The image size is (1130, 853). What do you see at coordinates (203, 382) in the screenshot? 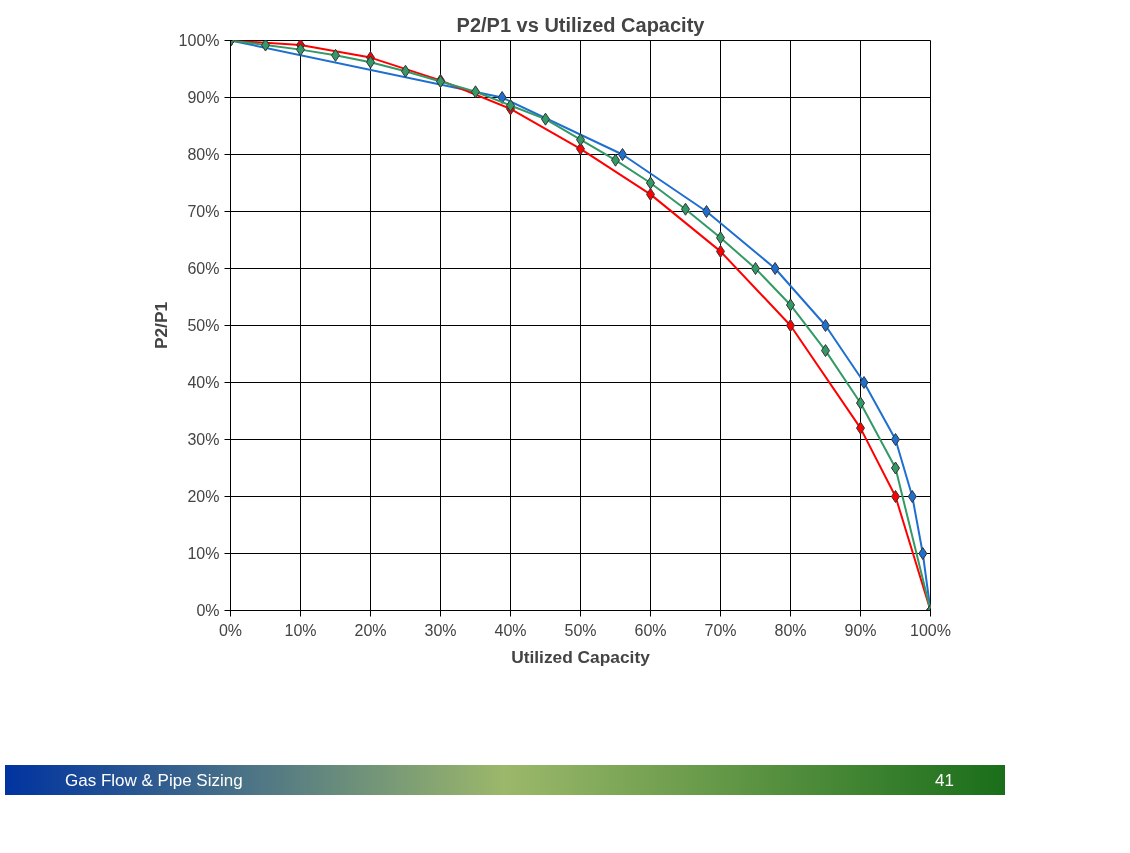
I see `y-tick-label: 40%` at bounding box center [203, 382].